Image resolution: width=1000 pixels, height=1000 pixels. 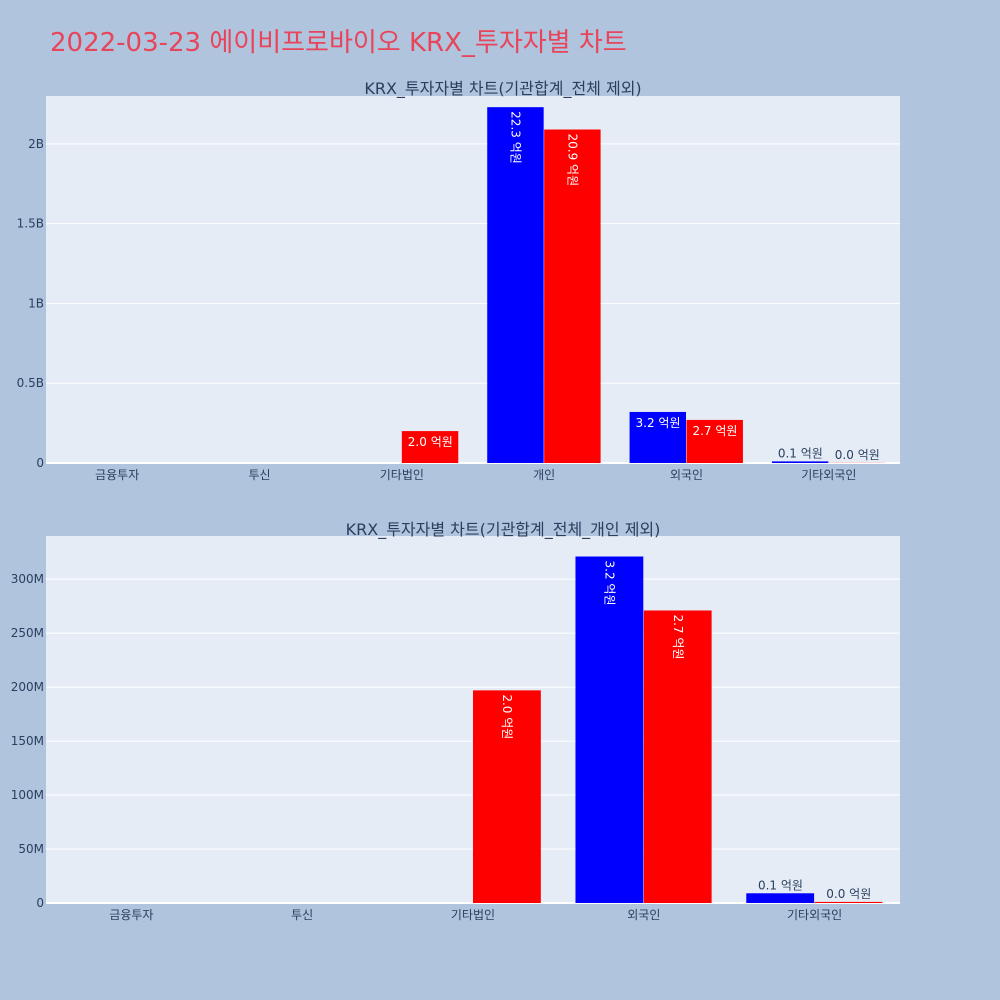 I want to click on bar-label: 20.9 억원, so click(x=573, y=160).